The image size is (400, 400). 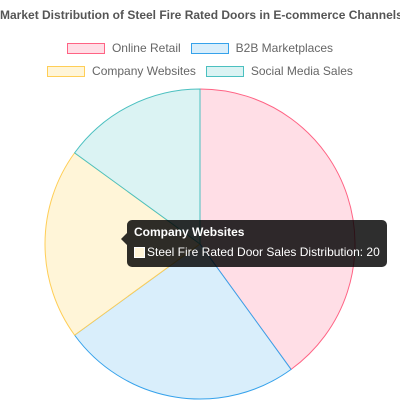 I want to click on legend-item-social-media-sales: Social Media Sales, so click(x=279, y=71).